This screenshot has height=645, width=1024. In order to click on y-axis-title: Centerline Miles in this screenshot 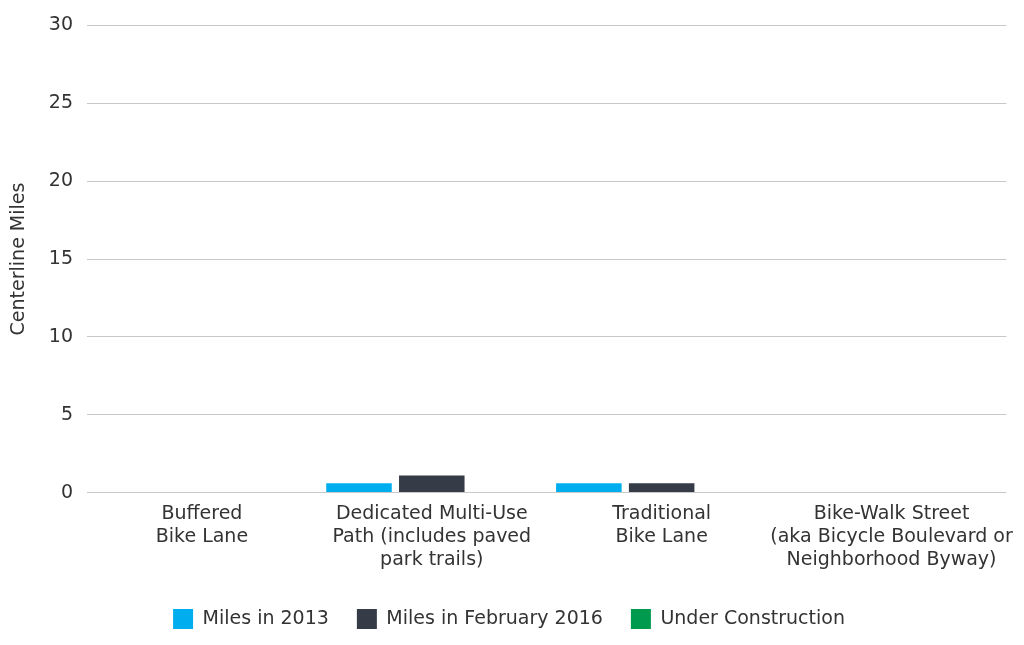, I will do `click(17, 259)`.